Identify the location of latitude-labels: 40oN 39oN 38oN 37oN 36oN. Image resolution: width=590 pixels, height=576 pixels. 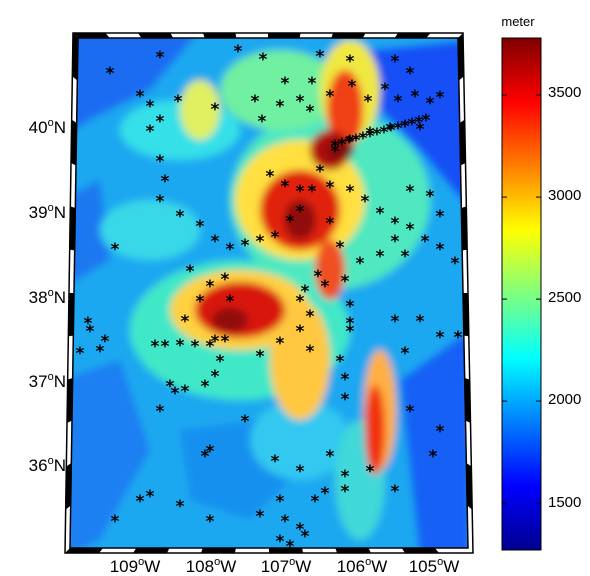
(47, 296).